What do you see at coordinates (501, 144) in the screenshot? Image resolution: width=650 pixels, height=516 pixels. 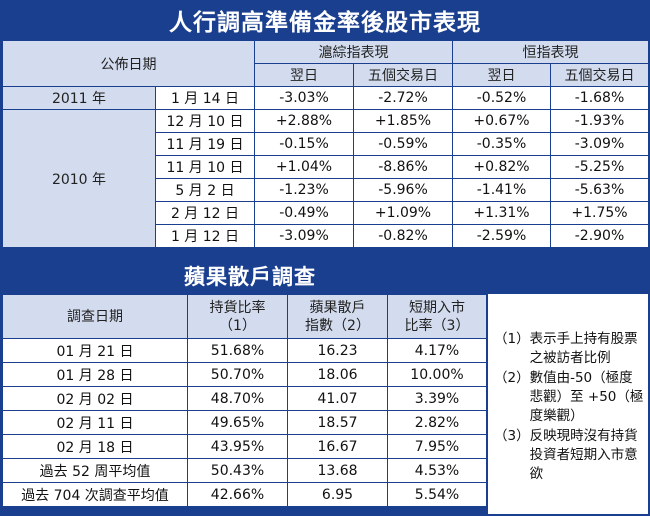 I see `value-cell: -0.35%` at bounding box center [501, 144].